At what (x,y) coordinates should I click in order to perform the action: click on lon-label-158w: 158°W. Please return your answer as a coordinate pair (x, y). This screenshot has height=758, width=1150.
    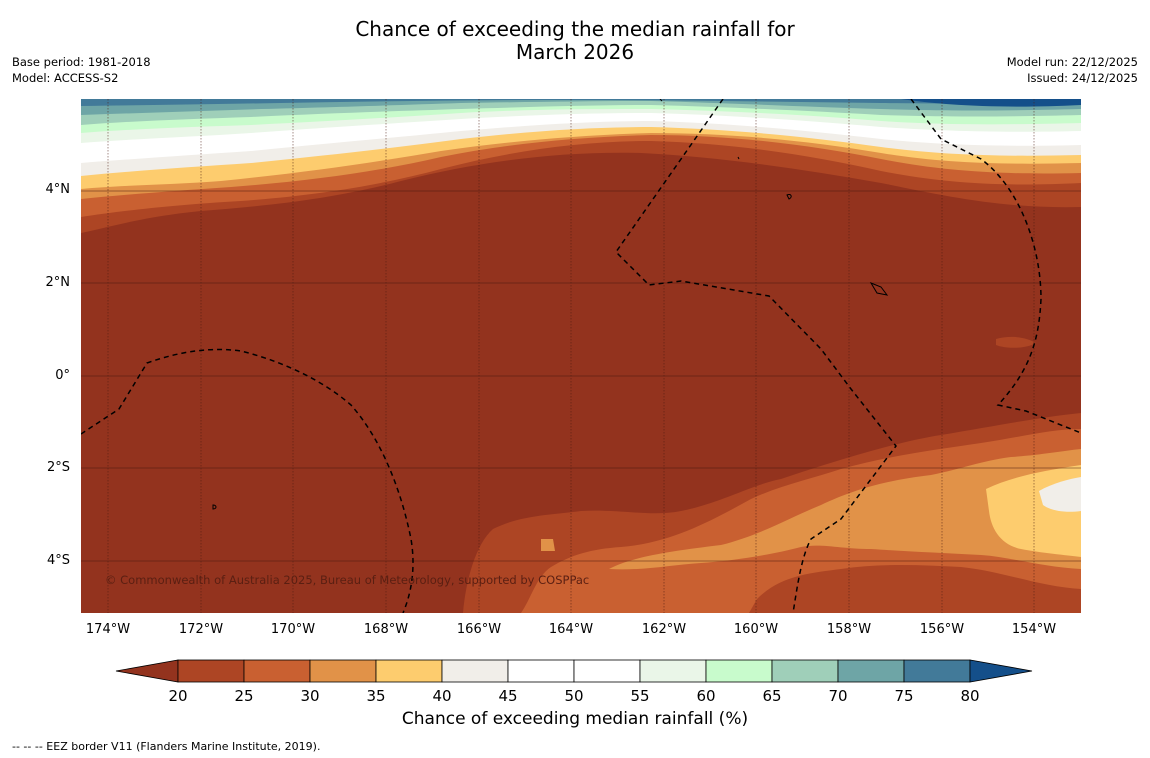
    Looking at the image, I should click on (849, 629).